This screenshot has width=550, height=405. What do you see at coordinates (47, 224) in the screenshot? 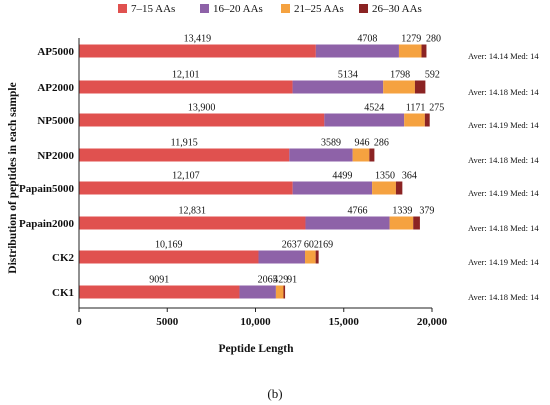
I see `category-label-Papain2000: Papain2000` at bounding box center [47, 224].